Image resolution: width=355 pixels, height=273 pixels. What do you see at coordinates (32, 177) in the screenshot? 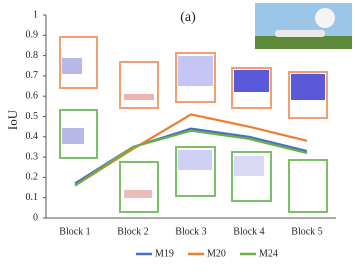
I see `y-tick-label: 0.2` at bounding box center [32, 177].